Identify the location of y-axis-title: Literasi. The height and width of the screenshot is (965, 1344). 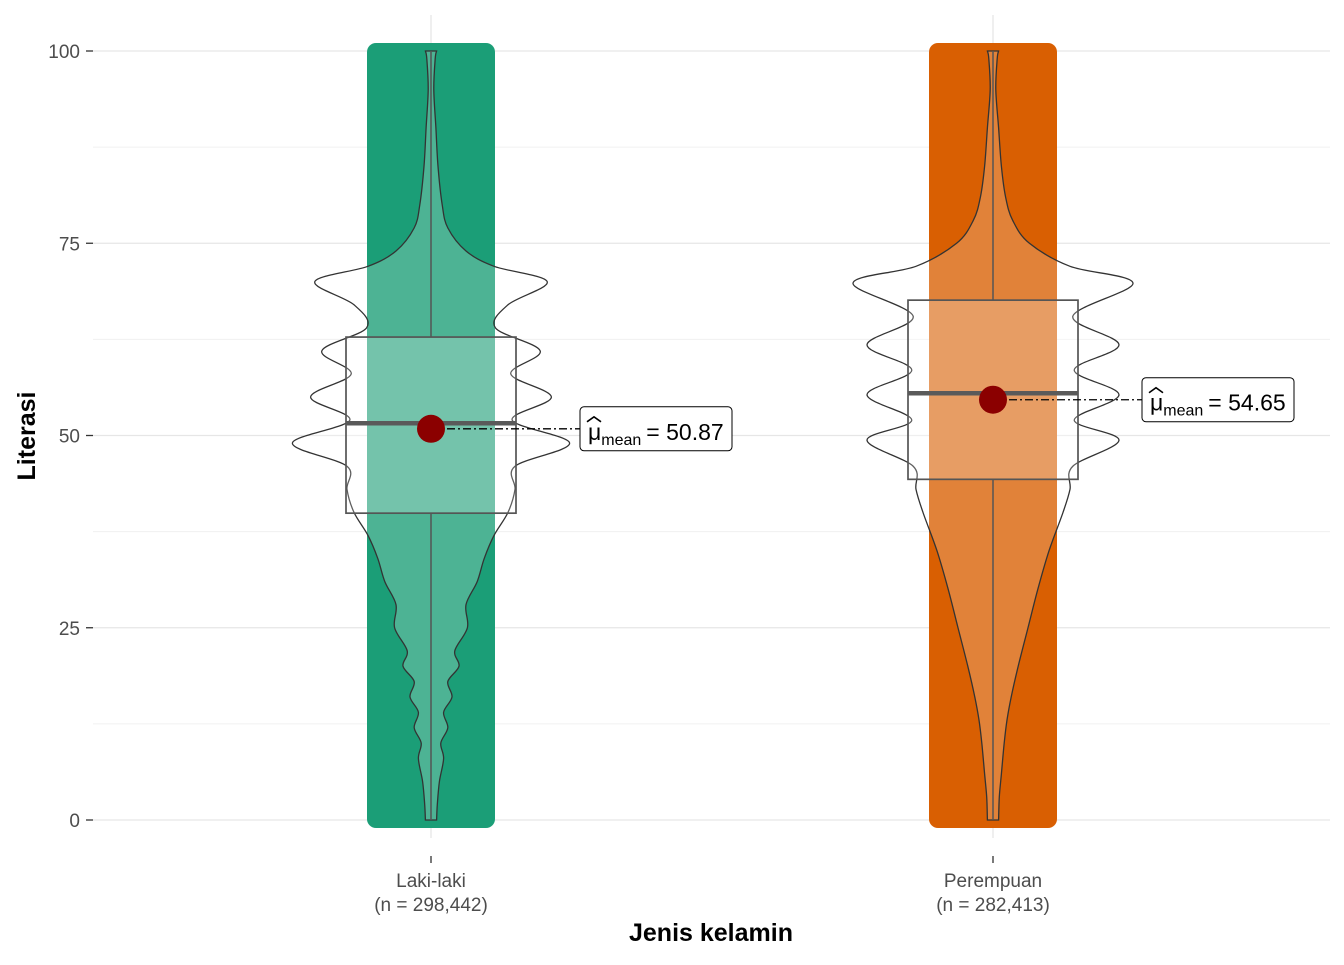
(27, 436).